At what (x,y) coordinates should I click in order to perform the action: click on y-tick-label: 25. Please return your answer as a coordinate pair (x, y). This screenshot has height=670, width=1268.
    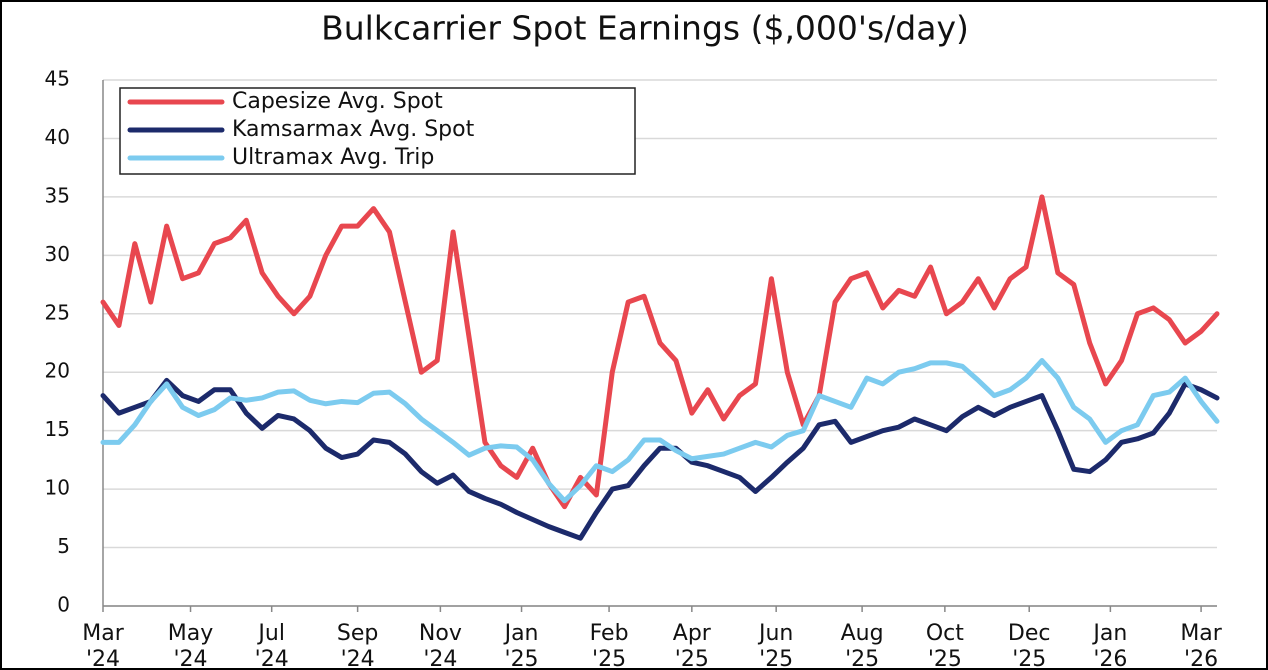
    Looking at the image, I should click on (57, 312).